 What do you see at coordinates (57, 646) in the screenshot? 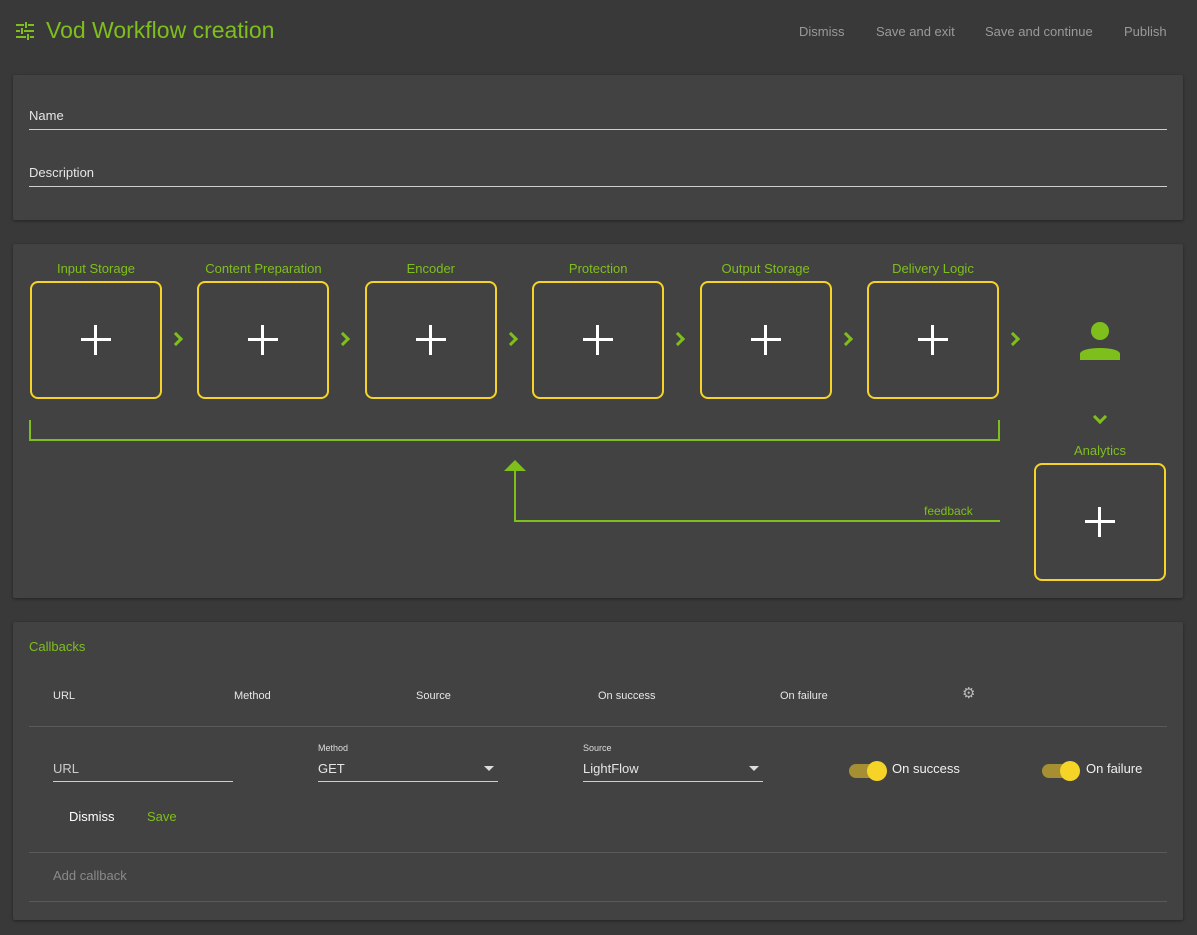
I see `callbacks-title: Callbacks` at bounding box center [57, 646].